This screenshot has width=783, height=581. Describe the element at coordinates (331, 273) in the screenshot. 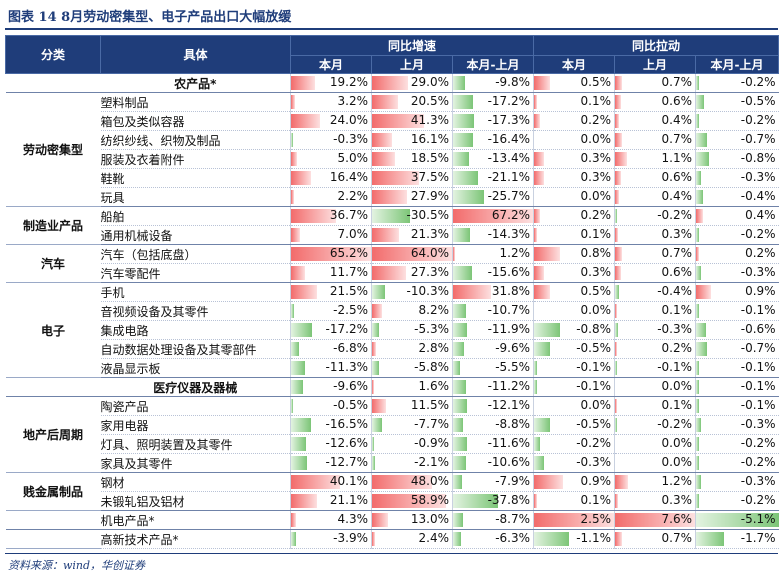

I see `value-cell: 11.7%` at that location.